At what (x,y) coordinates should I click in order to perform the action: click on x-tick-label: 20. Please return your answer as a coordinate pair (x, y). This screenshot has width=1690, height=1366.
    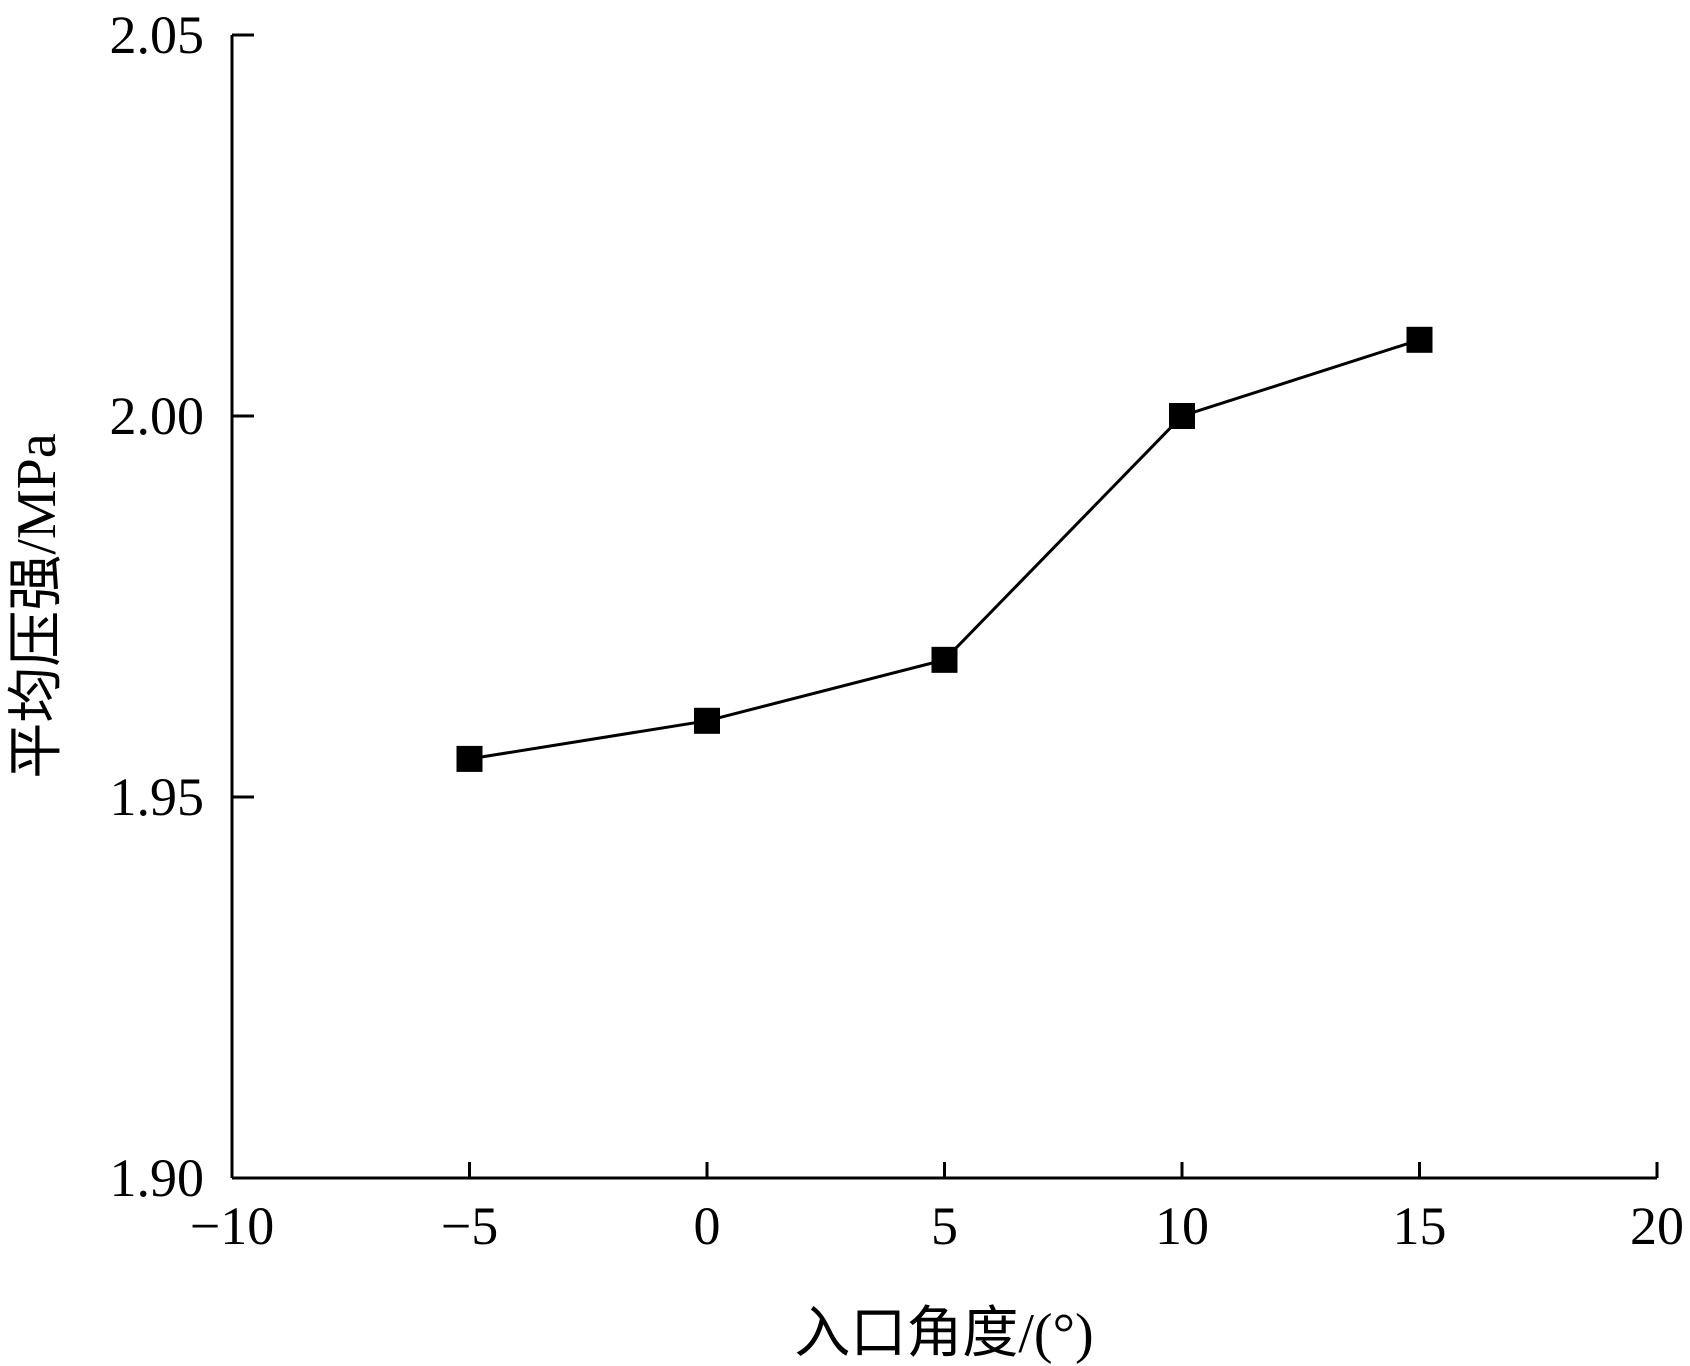
    Looking at the image, I should click on (1657, 1226).